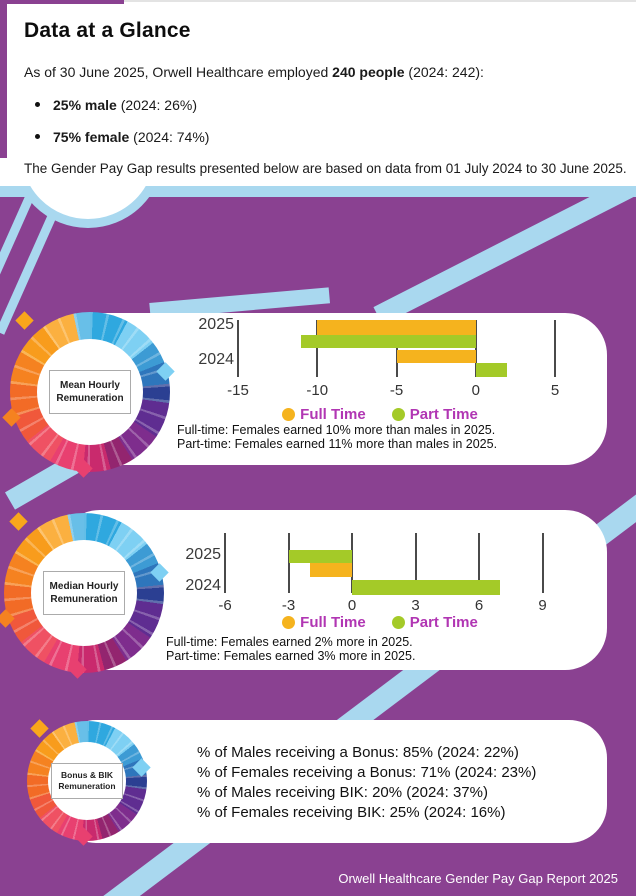  I want to click on median-chart-legend: Full Time Part Time, so click(380, 622).